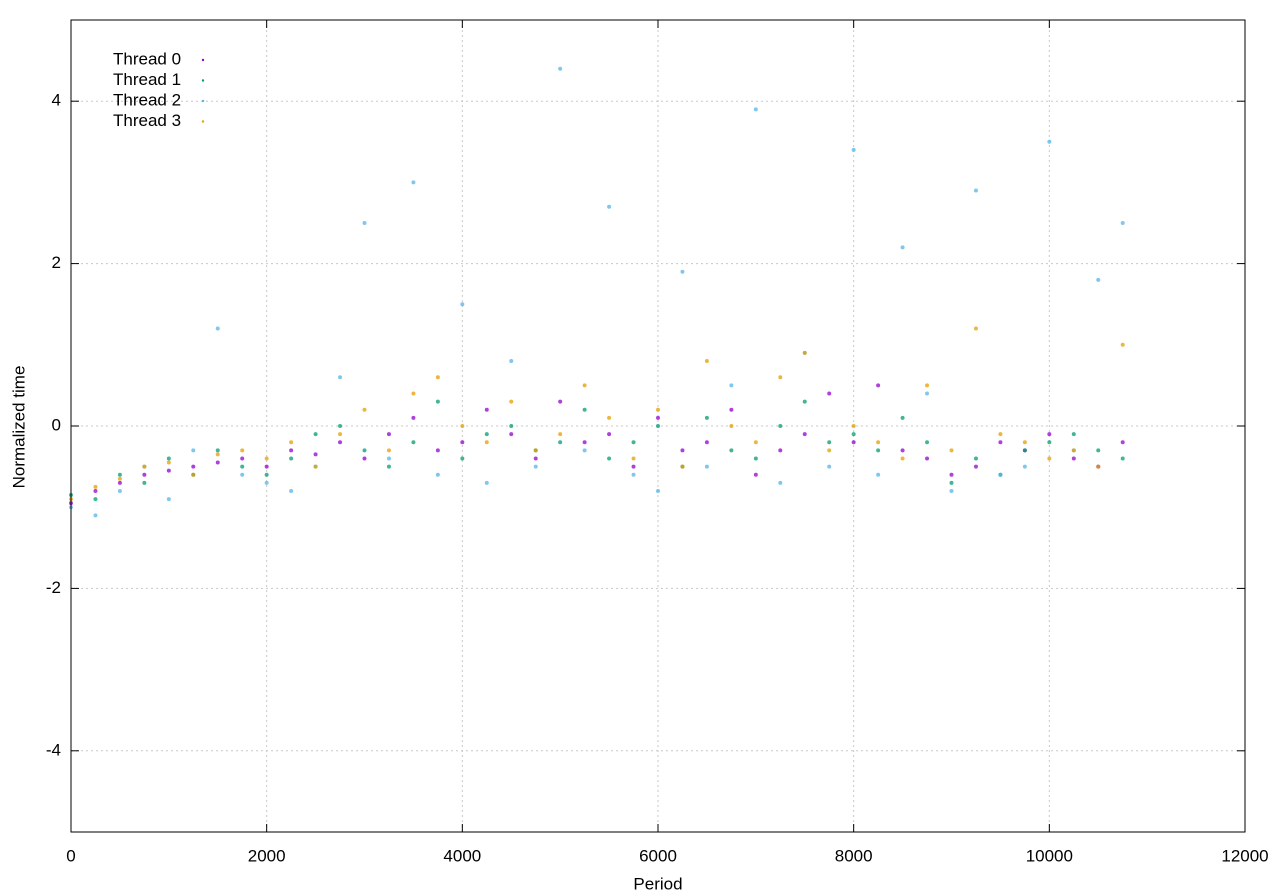  I want to click on x-tick-label: 12000, so click(1244, 855).